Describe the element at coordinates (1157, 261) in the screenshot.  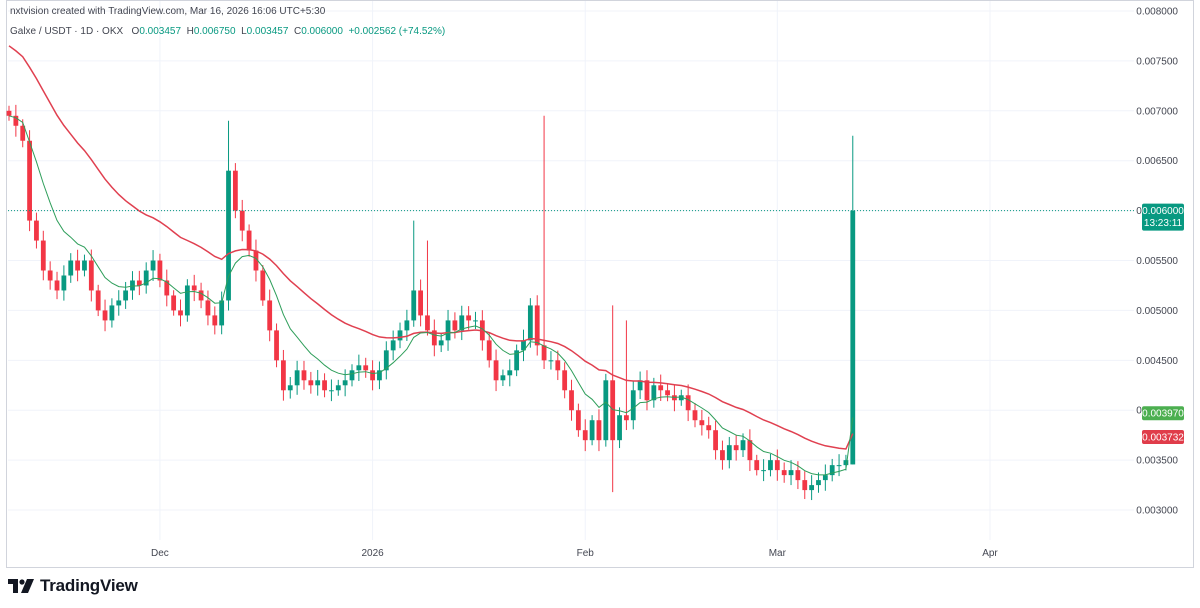
I see `y-tick-label: 0.005500` at that location.